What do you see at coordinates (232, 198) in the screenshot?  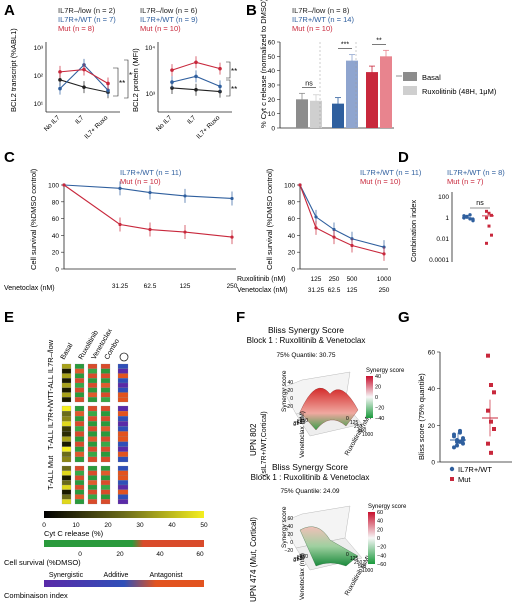 I see `c-left-point` at bounding box center [232, 198].